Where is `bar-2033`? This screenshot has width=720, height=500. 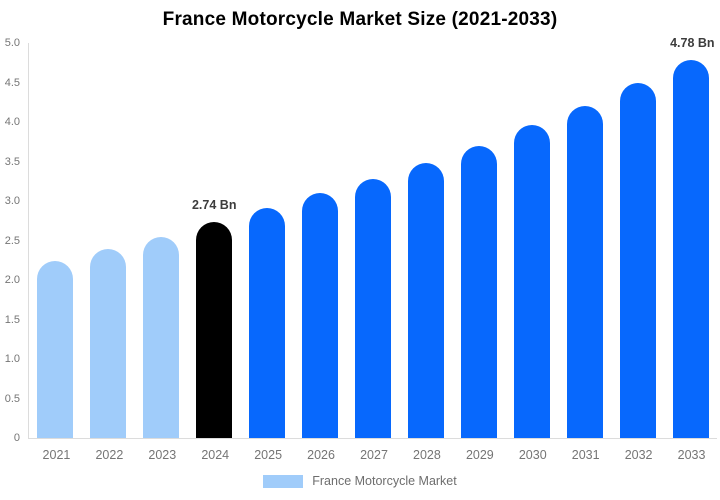
bar-2033 is located at coordinates (690, 249).